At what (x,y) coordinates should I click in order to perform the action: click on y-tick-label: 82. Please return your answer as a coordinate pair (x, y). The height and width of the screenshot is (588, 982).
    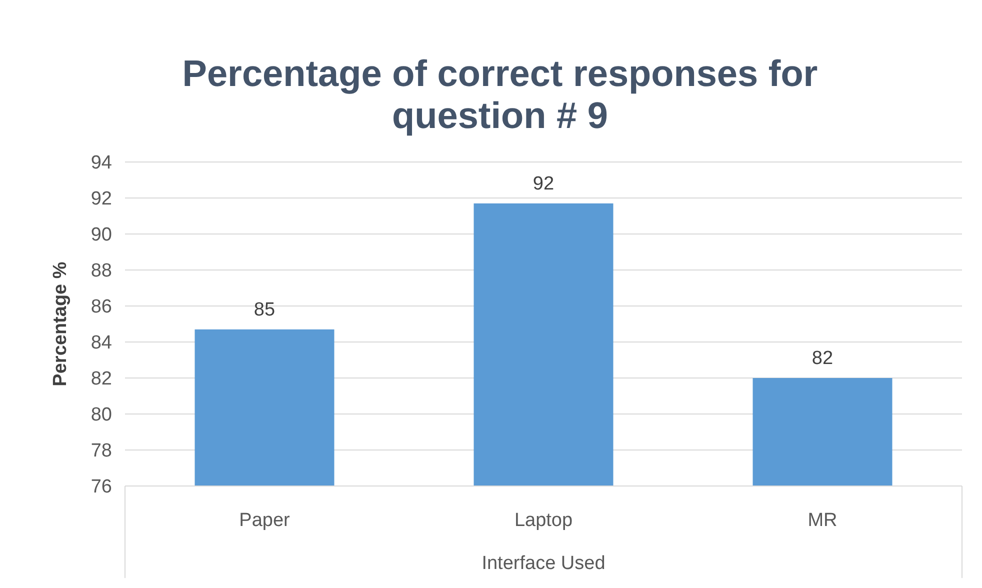
    Looking at the image, I should click on (101, 379).